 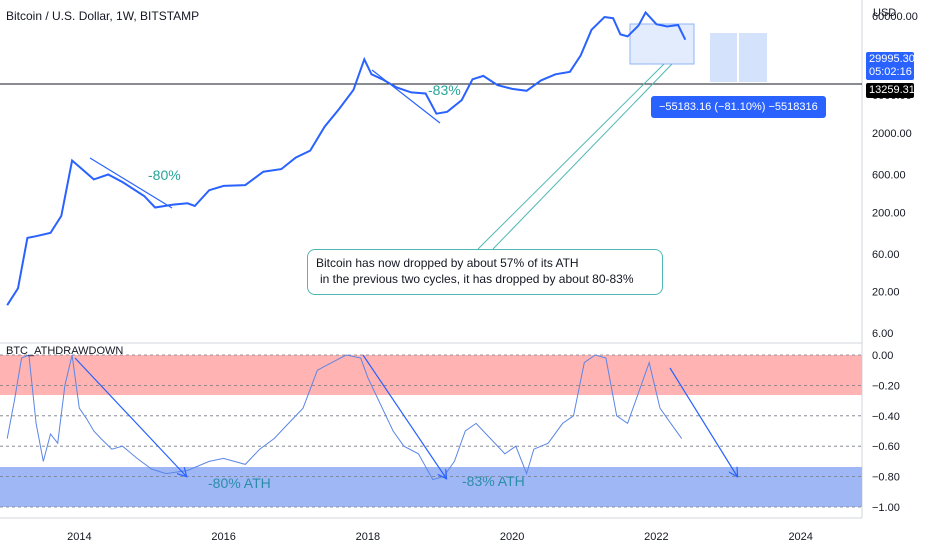 I want to click on time-tick-label-4: 2022, so click(x=656, y=537).